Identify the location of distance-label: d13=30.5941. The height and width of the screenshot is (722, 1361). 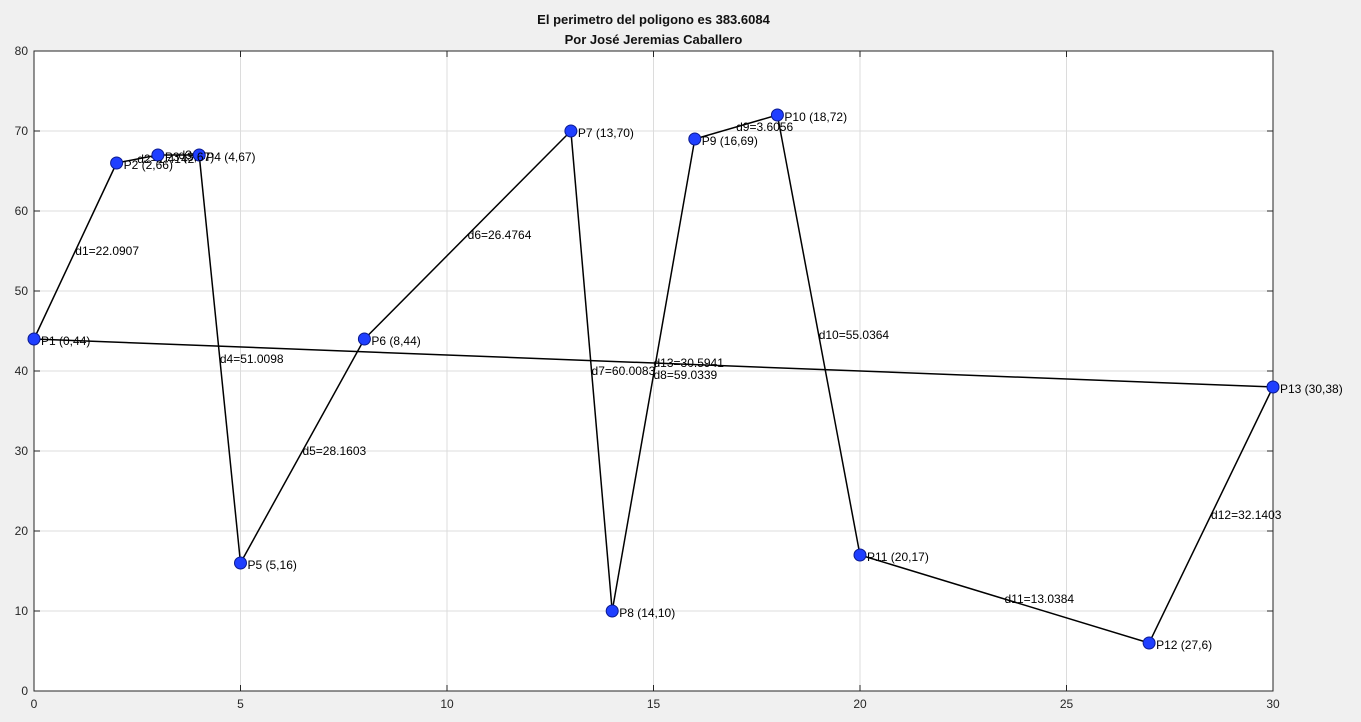
(689, 363).